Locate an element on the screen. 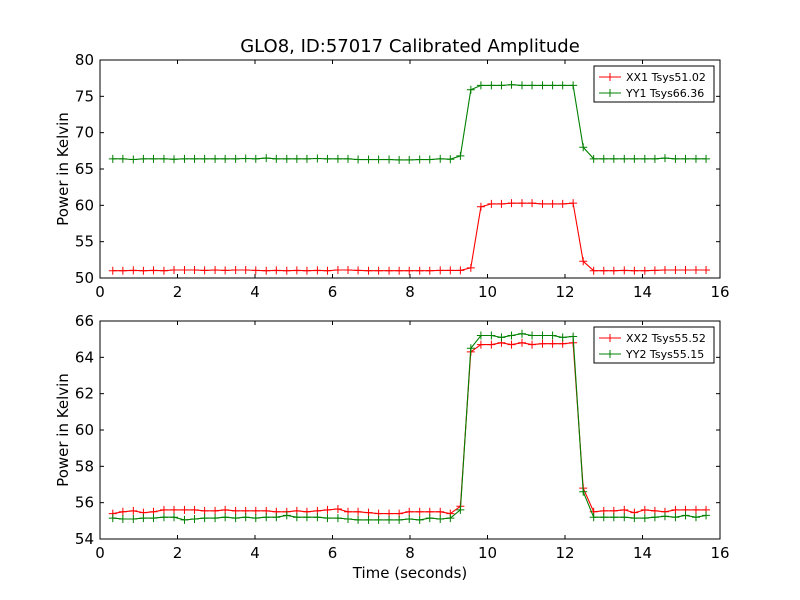 This screenshot has width=800, height=600. bottom-x-tick-label: 6 is located at coordinates (333, 553).